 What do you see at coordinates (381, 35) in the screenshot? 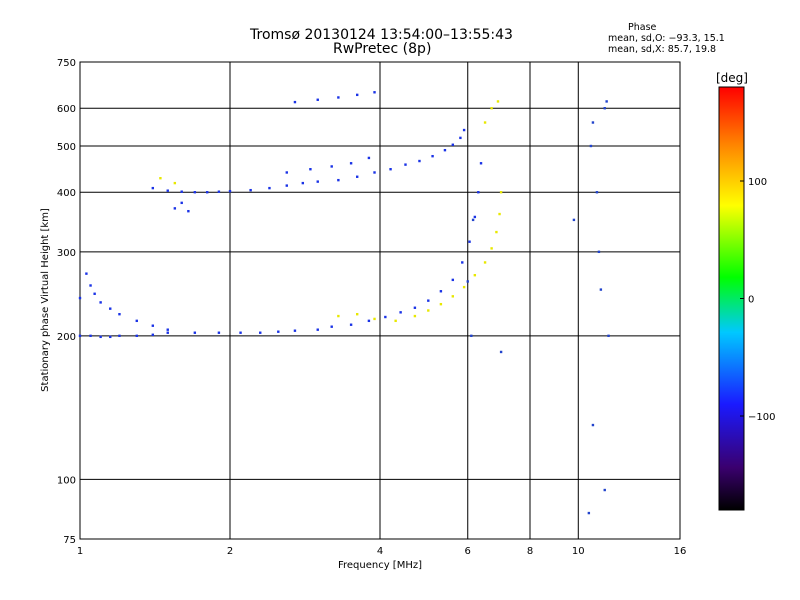
I see `chart-title: Tromsø 20130124 13:54:00–13:55:43` at bounding box center [381, 35].